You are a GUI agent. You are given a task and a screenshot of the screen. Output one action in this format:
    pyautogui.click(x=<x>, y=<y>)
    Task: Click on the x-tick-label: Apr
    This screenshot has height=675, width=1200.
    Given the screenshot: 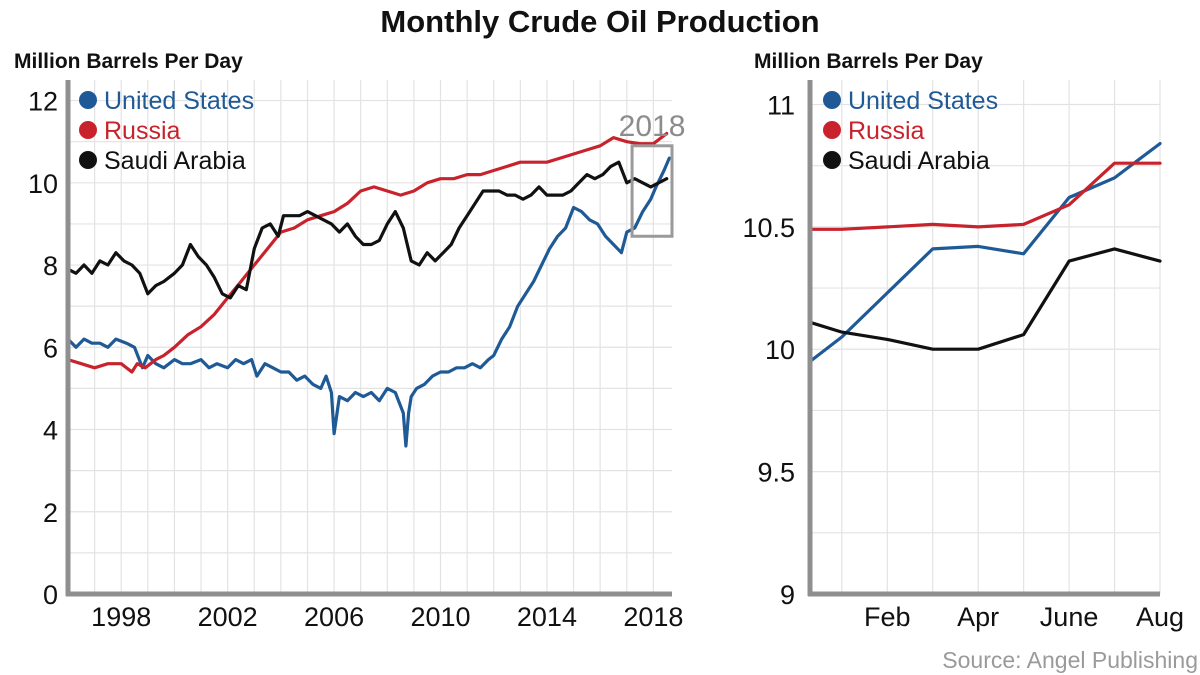 What is the action you would take?
    pyautogui.click(x=978, y=617)
    